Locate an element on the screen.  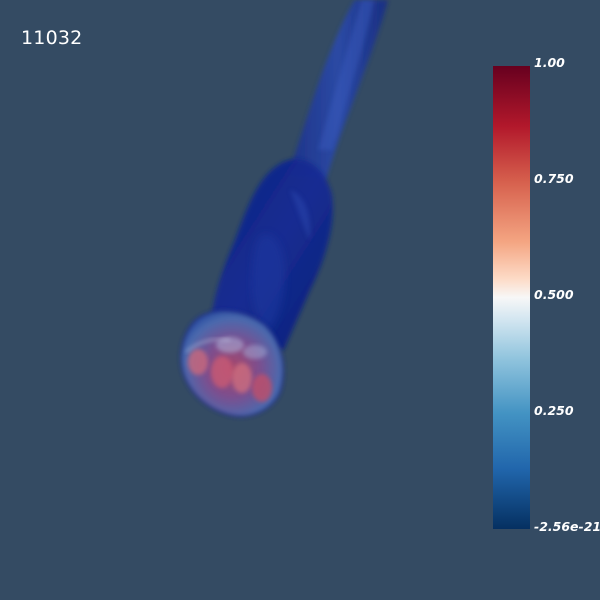
colorbar-tick-label: 0.750 is located at coordinates (554, 178).